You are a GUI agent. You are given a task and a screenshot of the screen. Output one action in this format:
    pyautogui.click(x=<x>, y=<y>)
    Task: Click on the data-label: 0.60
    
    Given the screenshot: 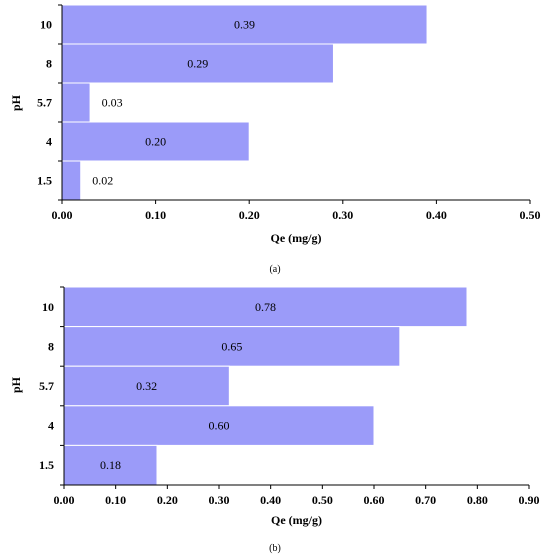 What is the action you would take?
    pyautogui.click(x=219, y=426)
    